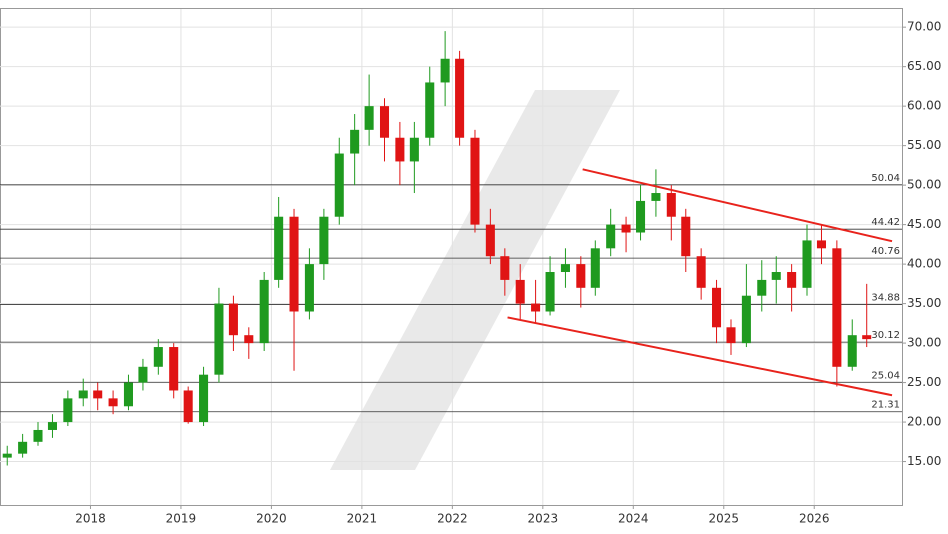 The width and height of the screenshot is (948, 534). What do you see at coordinates (543, 519) in the screenshot?
I see `x-tick-label: 2023` at bounding box center [543, 519].